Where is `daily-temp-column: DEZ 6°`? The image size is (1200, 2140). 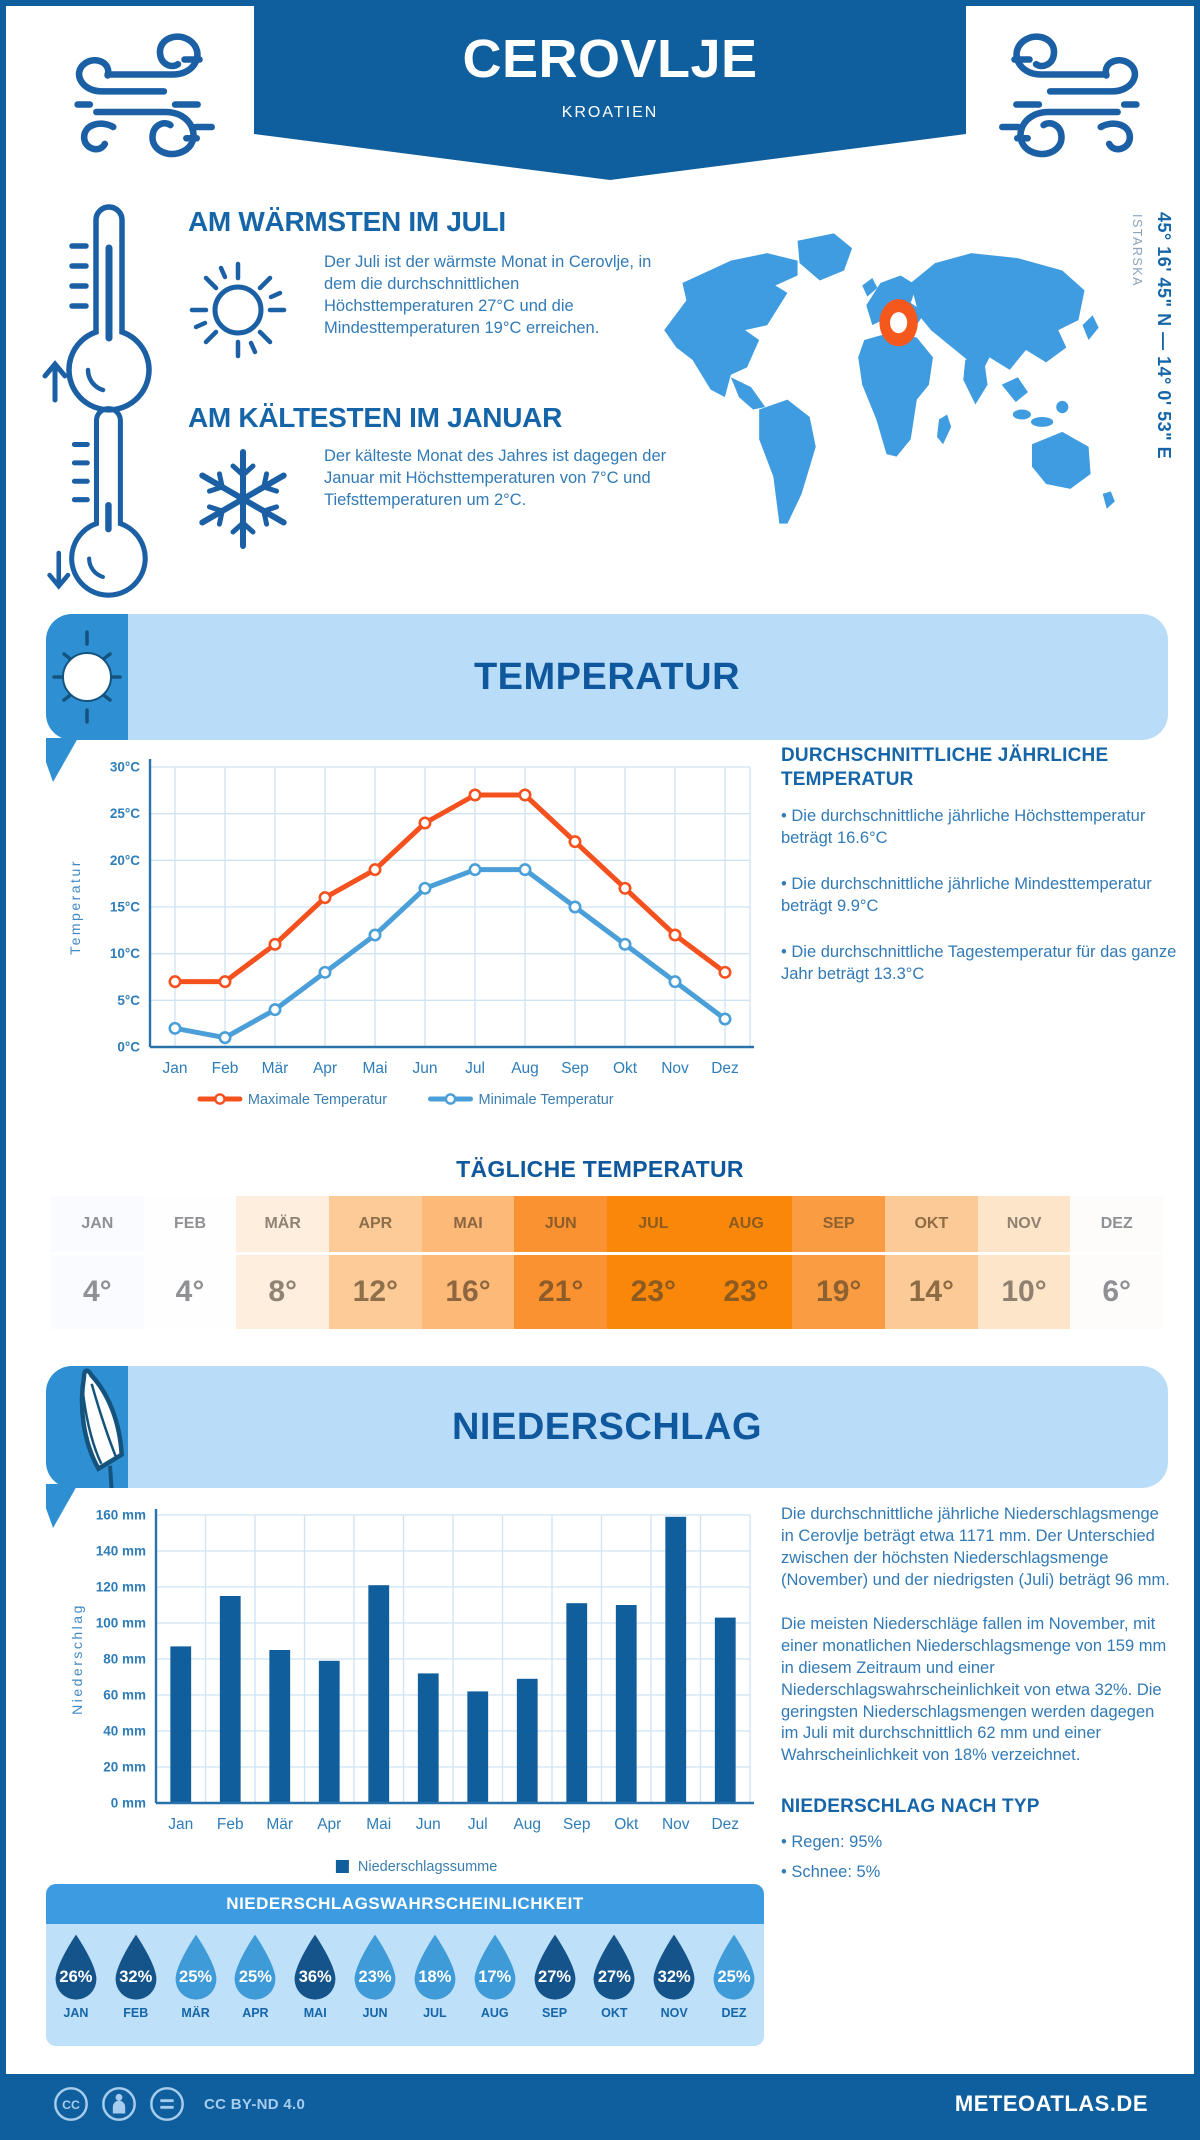
daily-temp-column: DEZ 6° is located at coordinates (1117, 1262).